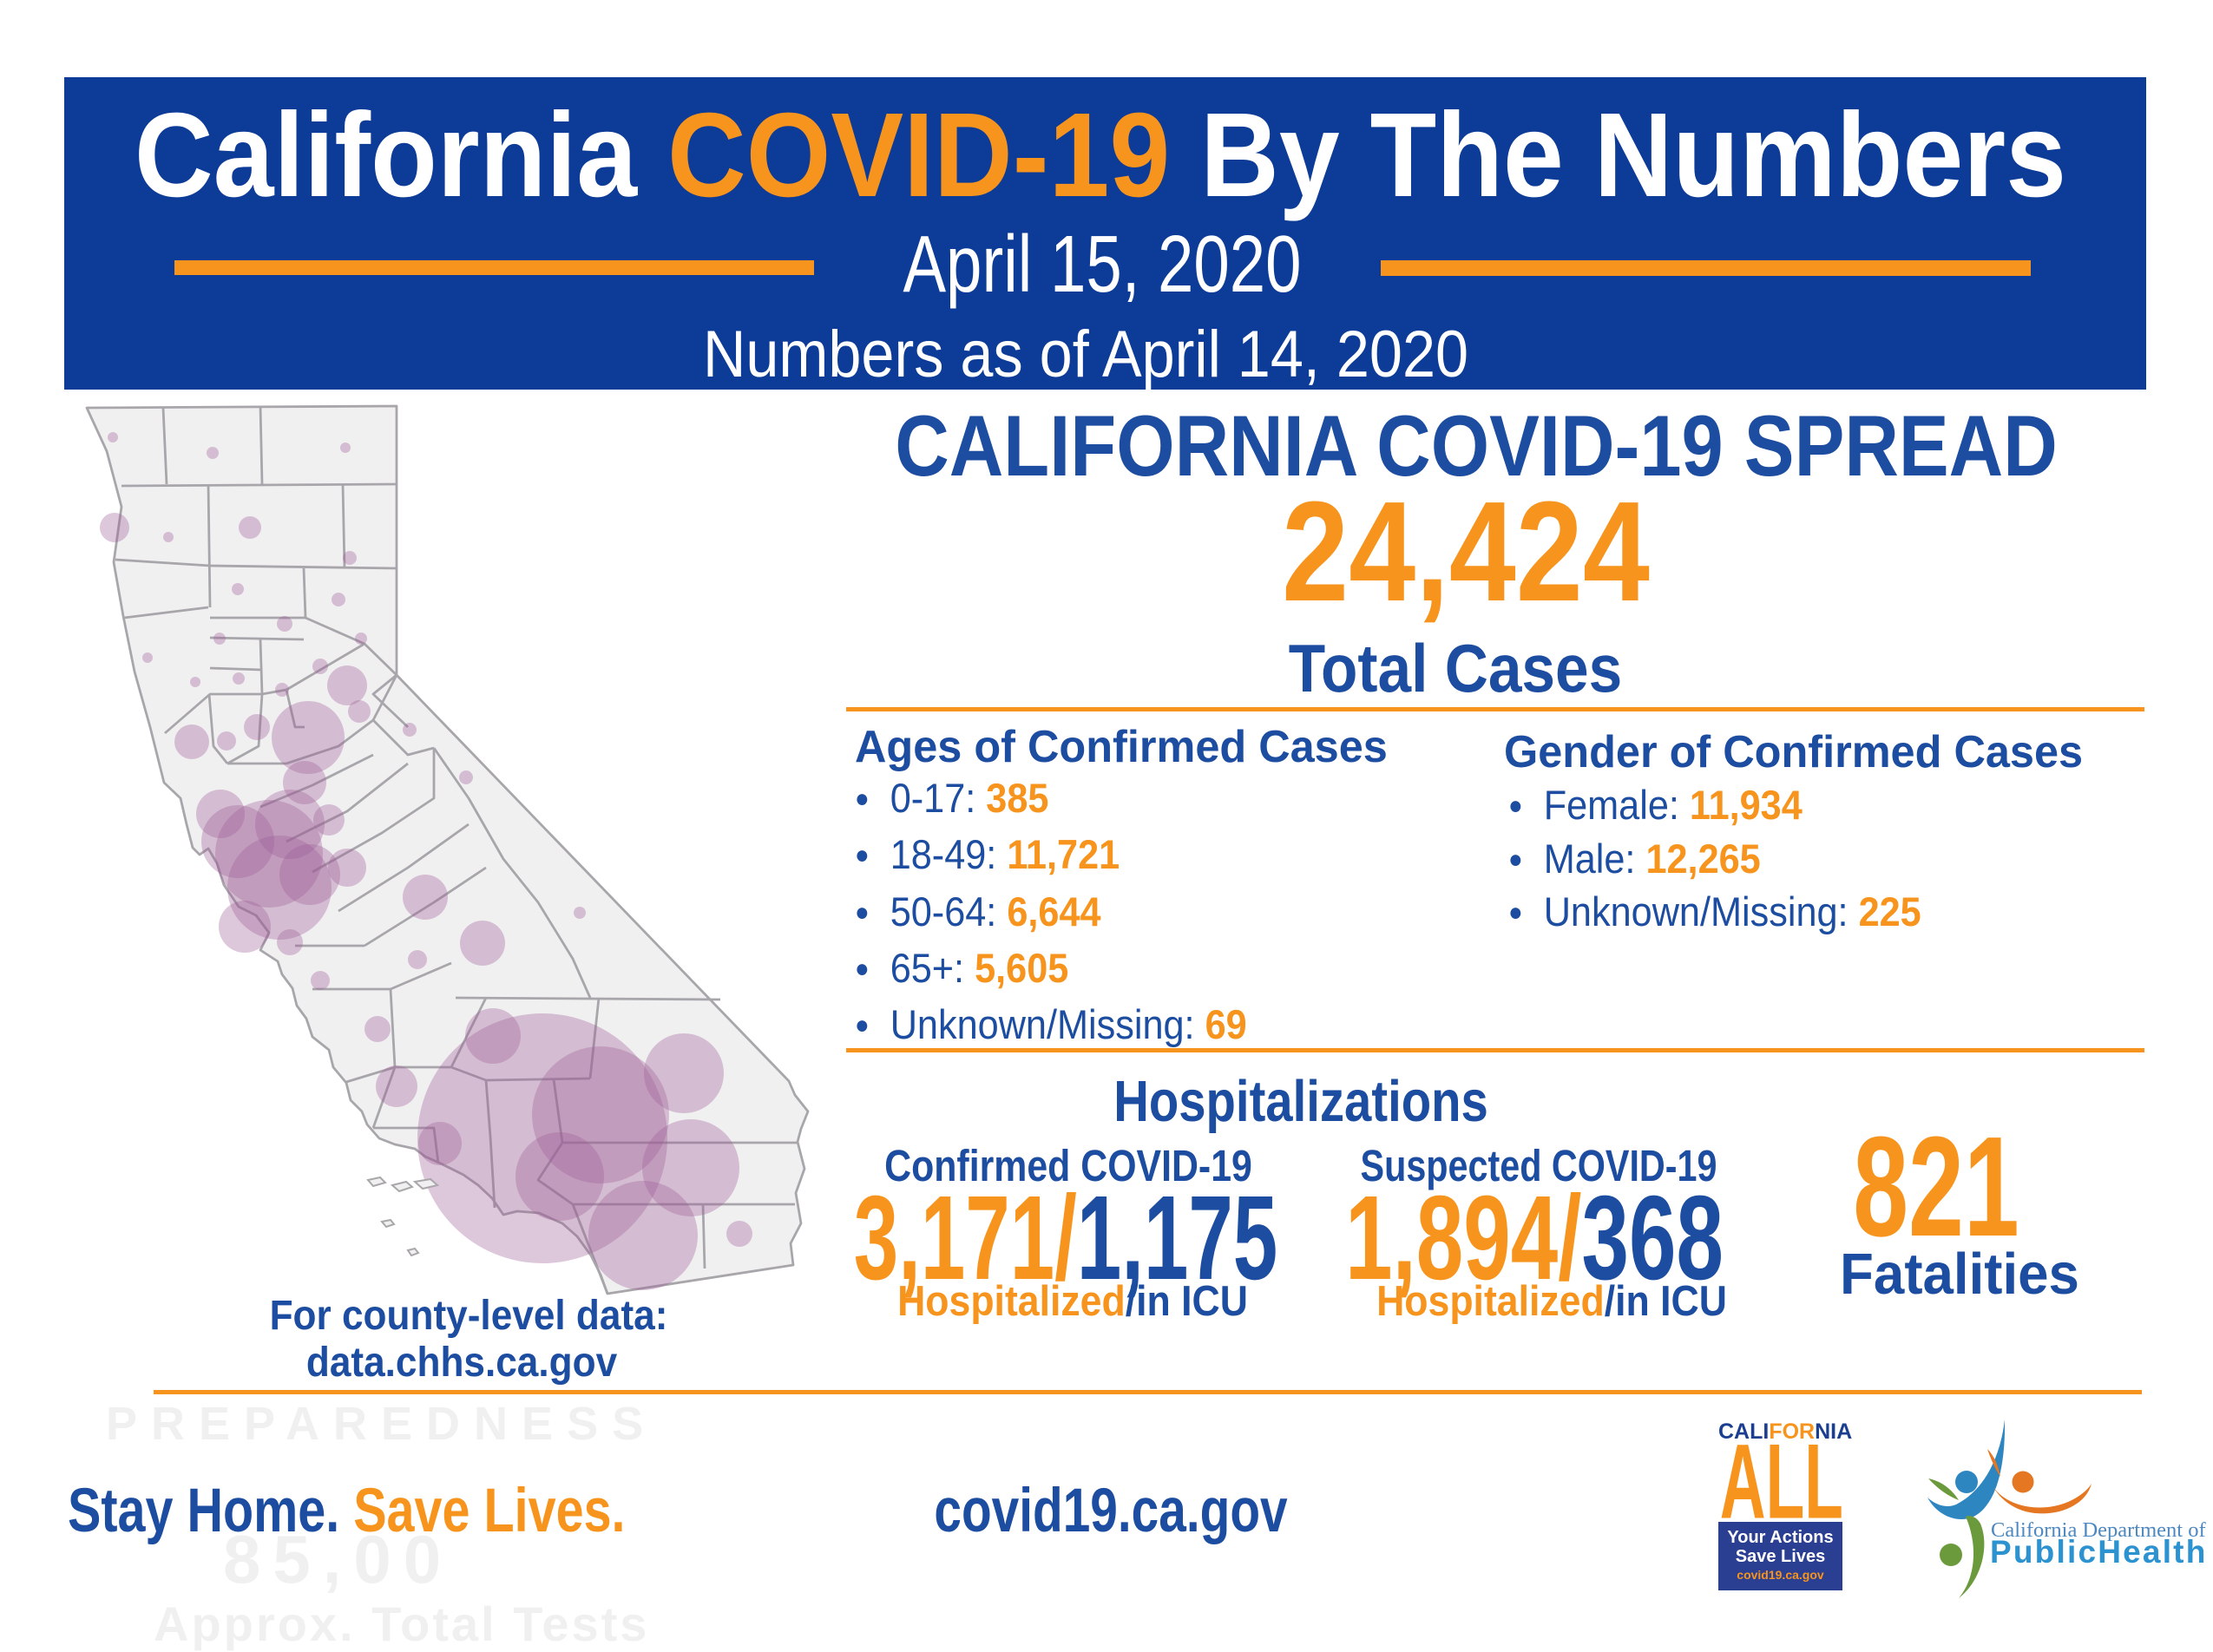 The image size is (2213, 1652). I want to click on svg-text: PublicHealth, so click(2099, 1552).